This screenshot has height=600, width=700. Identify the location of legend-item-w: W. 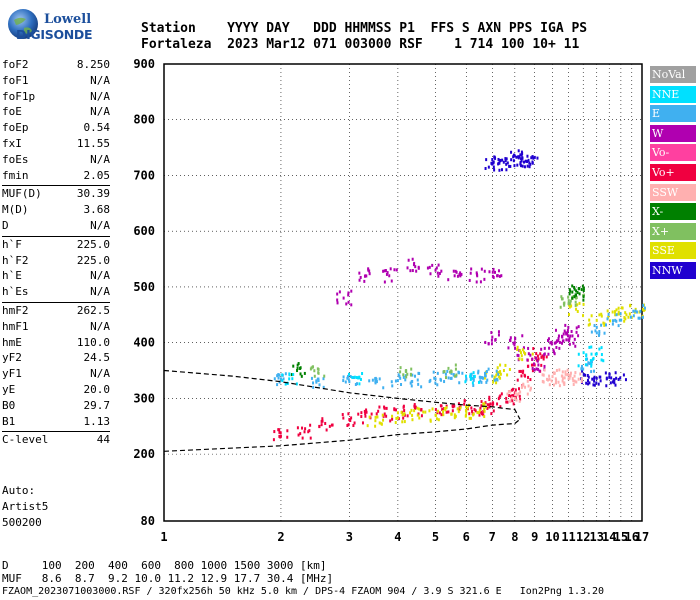
(673, 133).